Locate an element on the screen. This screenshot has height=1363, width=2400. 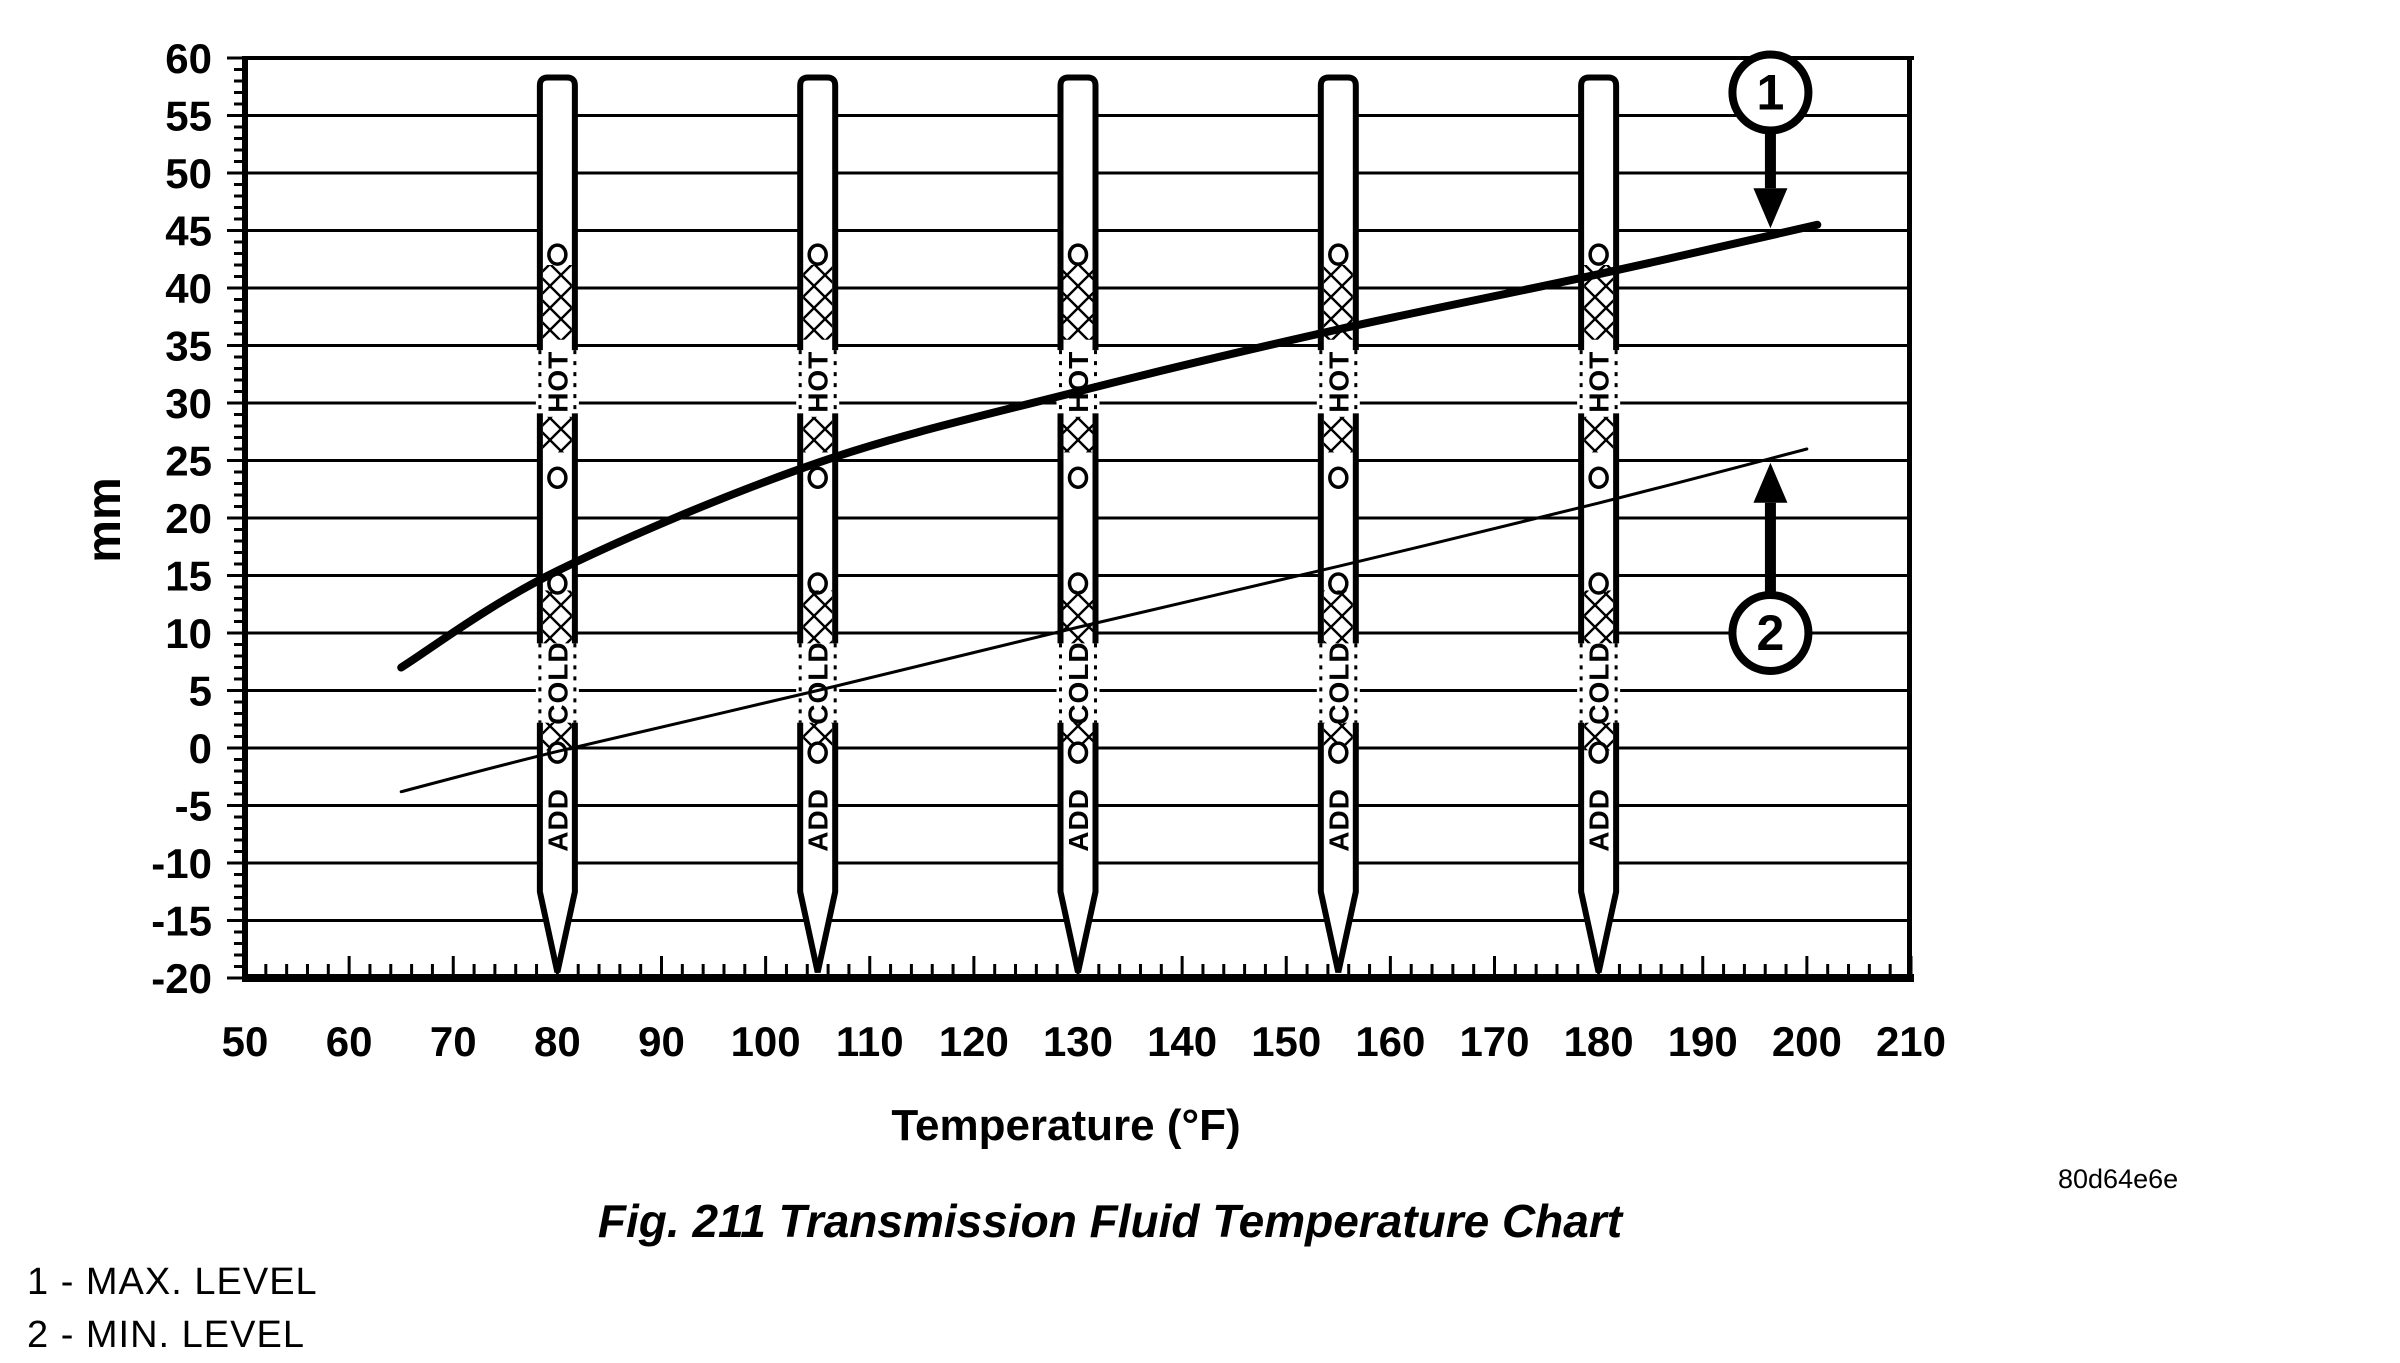
x-tick-label: 100 is located at coordinates (766, 1041).